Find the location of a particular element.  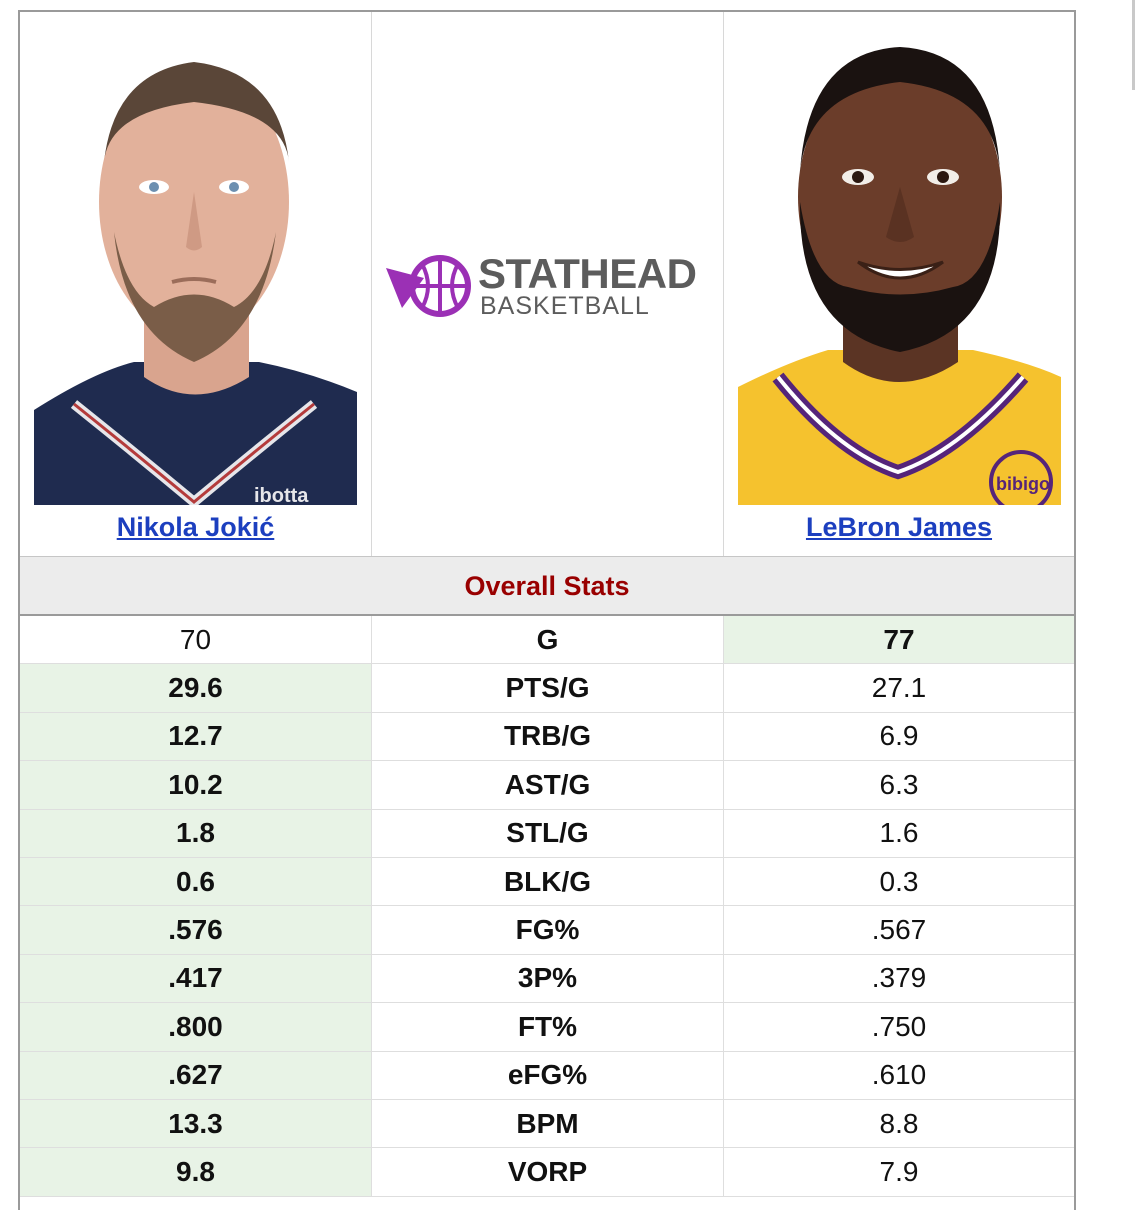

stat-label-cell: 3P% is located at coordinates (548, 978).